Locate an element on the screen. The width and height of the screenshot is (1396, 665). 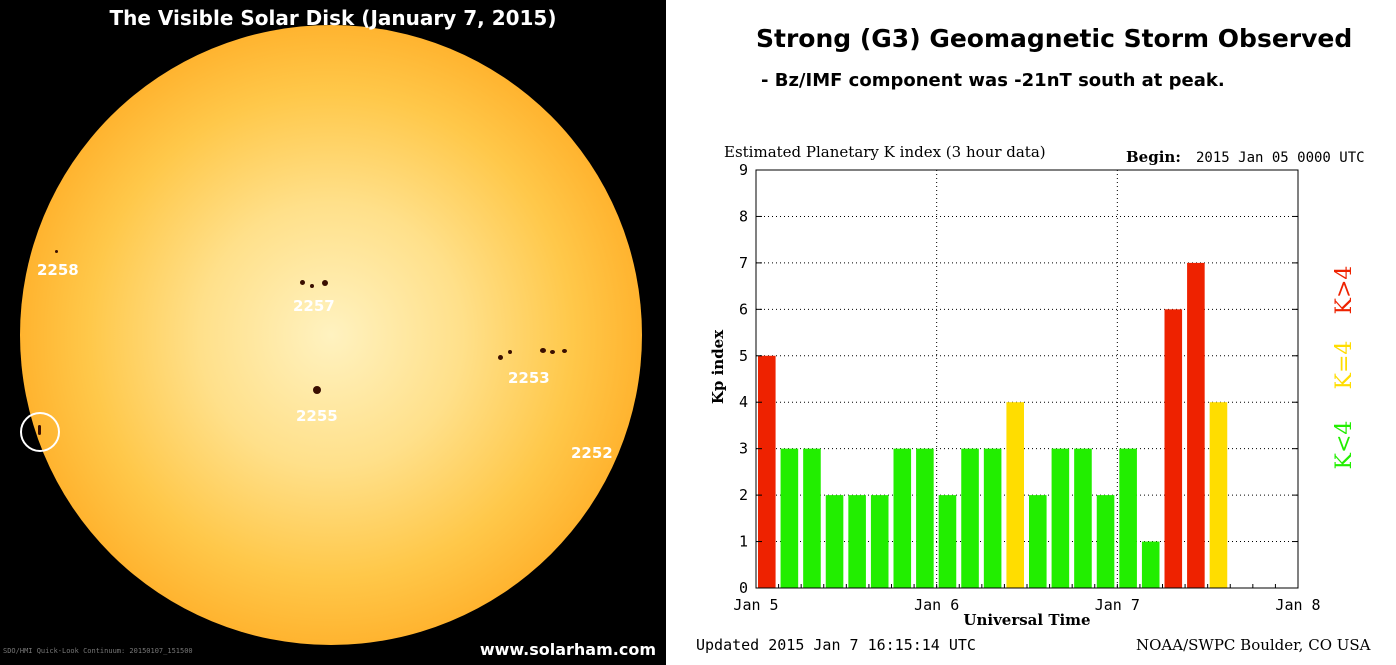
y-tick-label: 2 is located at coordinates (743, 495).